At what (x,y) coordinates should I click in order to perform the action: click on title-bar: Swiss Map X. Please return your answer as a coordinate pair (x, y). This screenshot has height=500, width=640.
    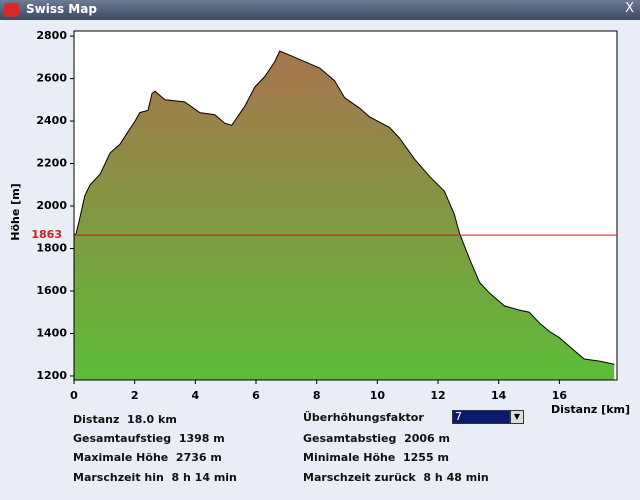
    Looking at the image, I should click on (320, 10).